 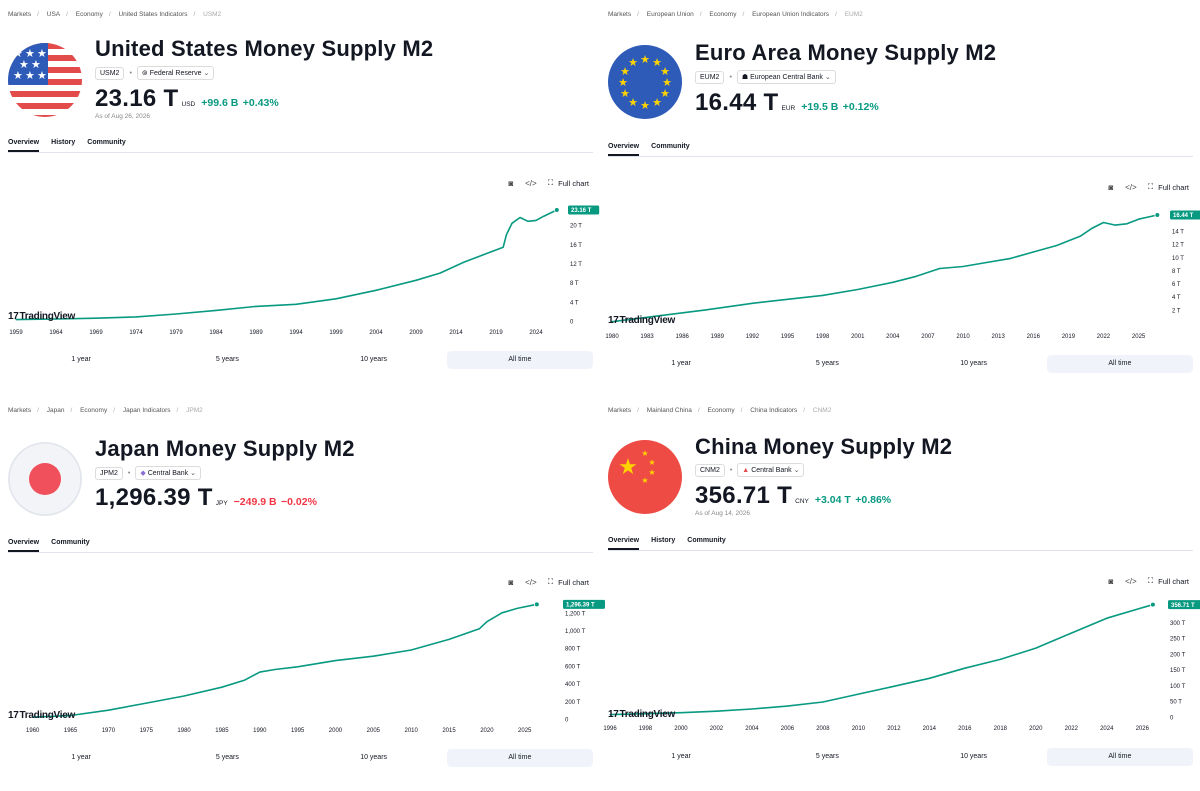 I want to click on breadcrumb-item: European Union Indicators, so click(x=791, y=14).